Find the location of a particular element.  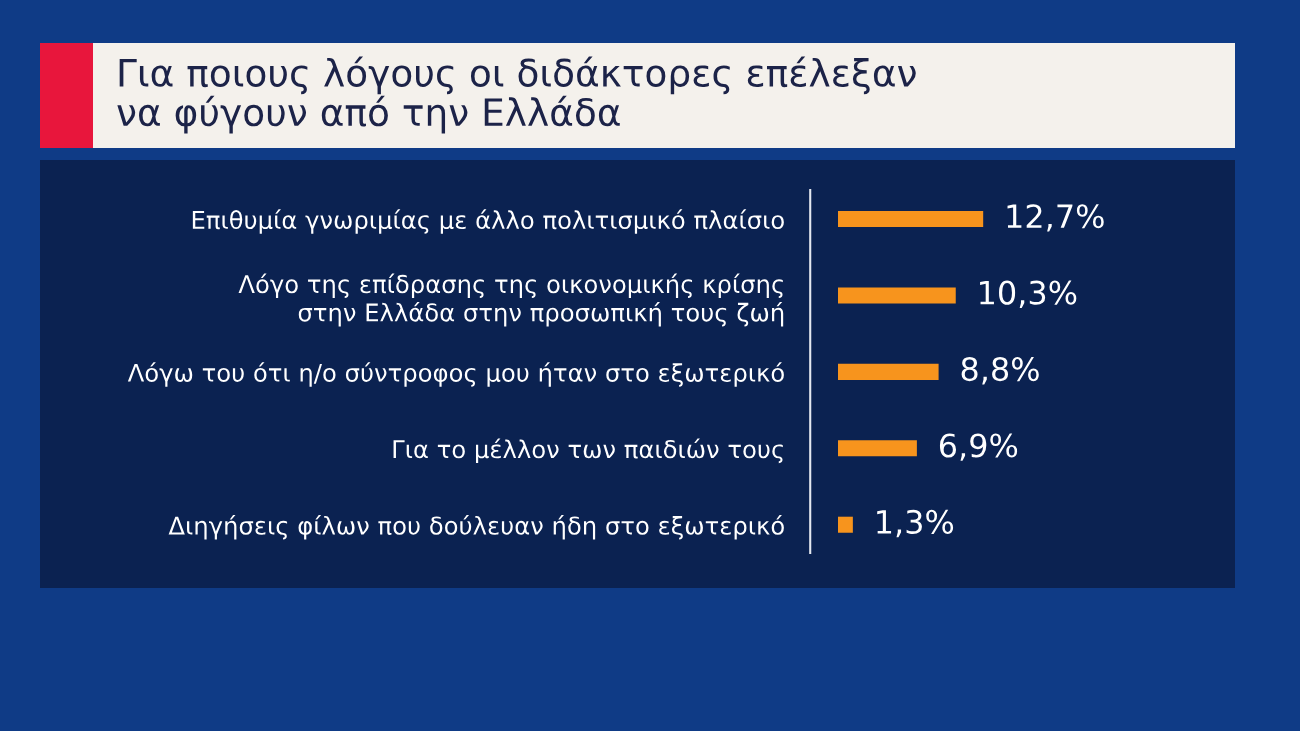

data-label: 12,7% is located at coordinates (1055, 218).